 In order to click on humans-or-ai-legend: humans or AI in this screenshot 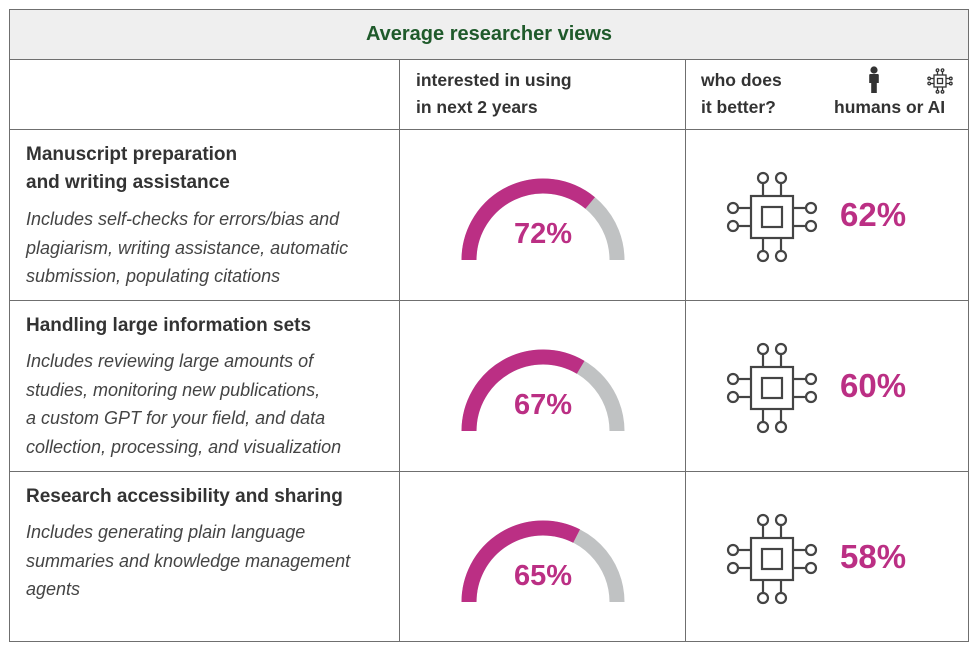, I will do `click(890, 107)`.